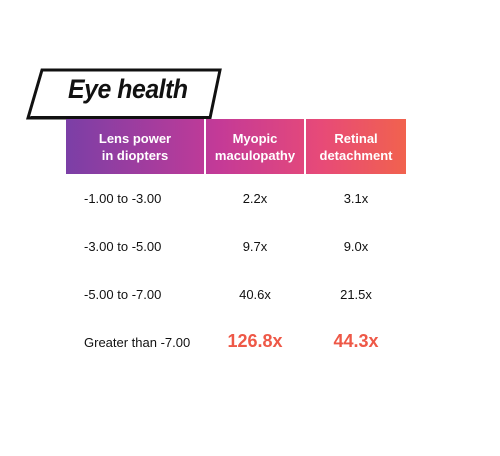 This screenshot has height=456, width=500. Describe the element at coordinates (356, 146) in the screenshot. I see `header-retinal-detachment: Retinal detachment` at that location.